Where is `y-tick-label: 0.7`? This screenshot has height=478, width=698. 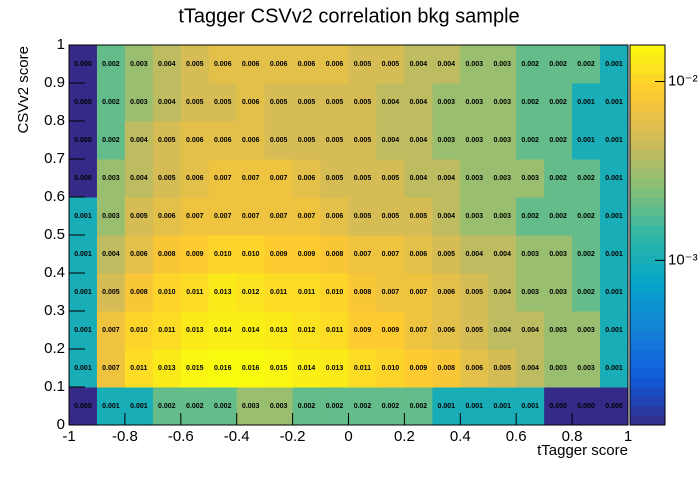
y-tick-label: 0.7 is located at coordinates (54, 158).